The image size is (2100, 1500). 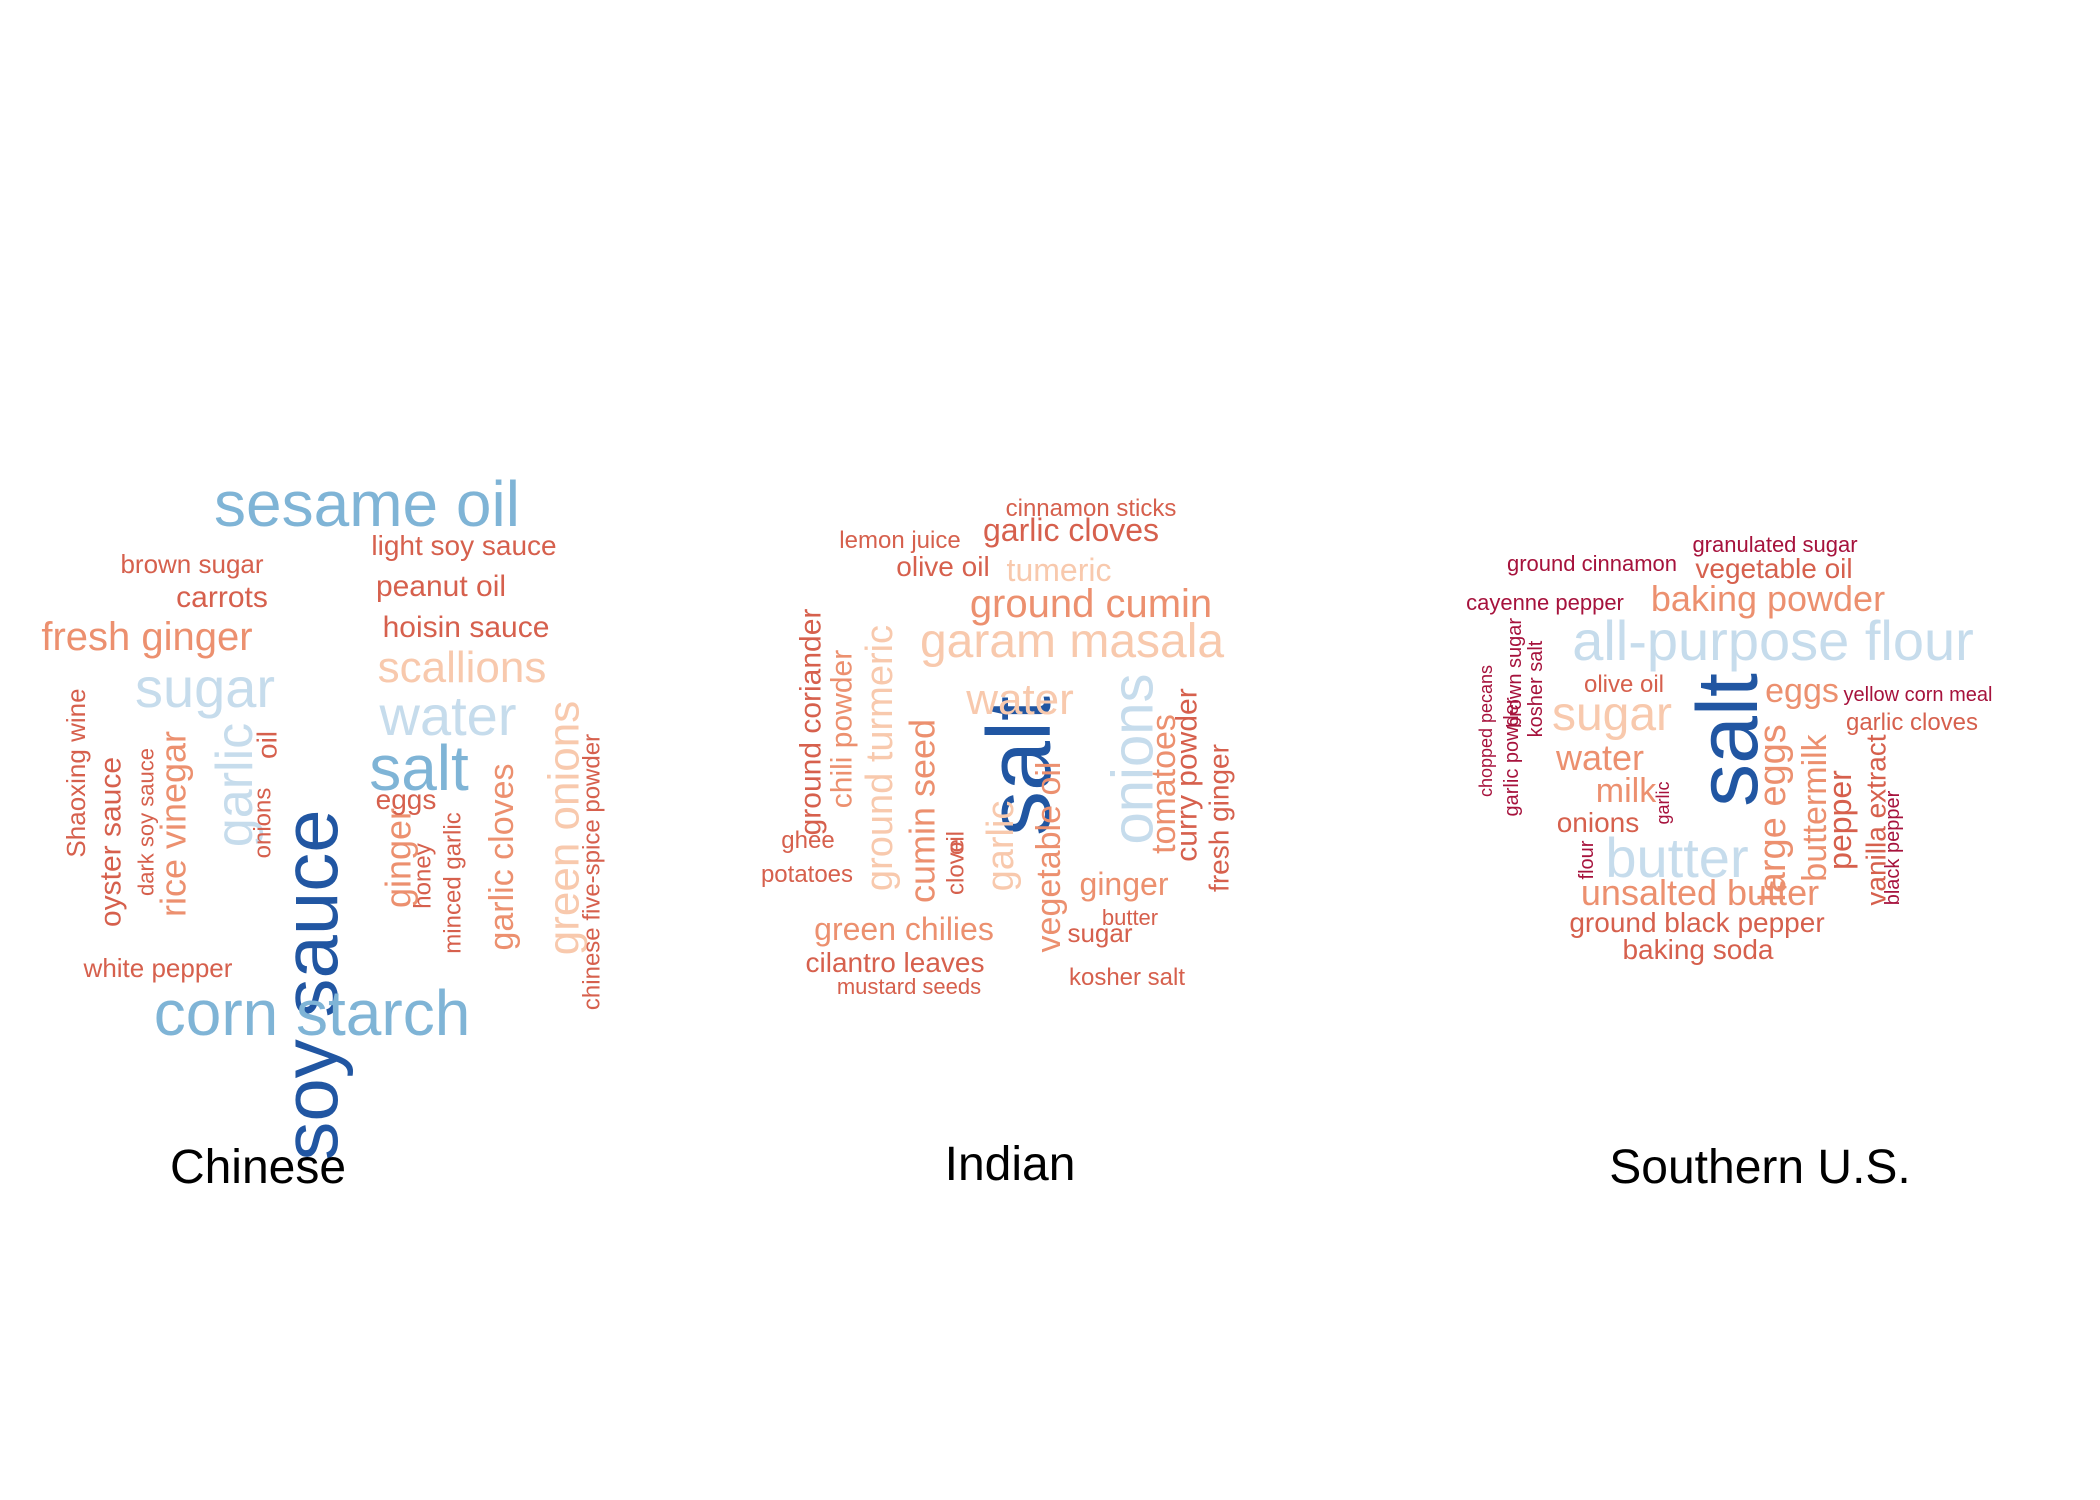 I want to click on word-indian-vegetable-oil: vegetable oil, so click(x=1049, y=857).